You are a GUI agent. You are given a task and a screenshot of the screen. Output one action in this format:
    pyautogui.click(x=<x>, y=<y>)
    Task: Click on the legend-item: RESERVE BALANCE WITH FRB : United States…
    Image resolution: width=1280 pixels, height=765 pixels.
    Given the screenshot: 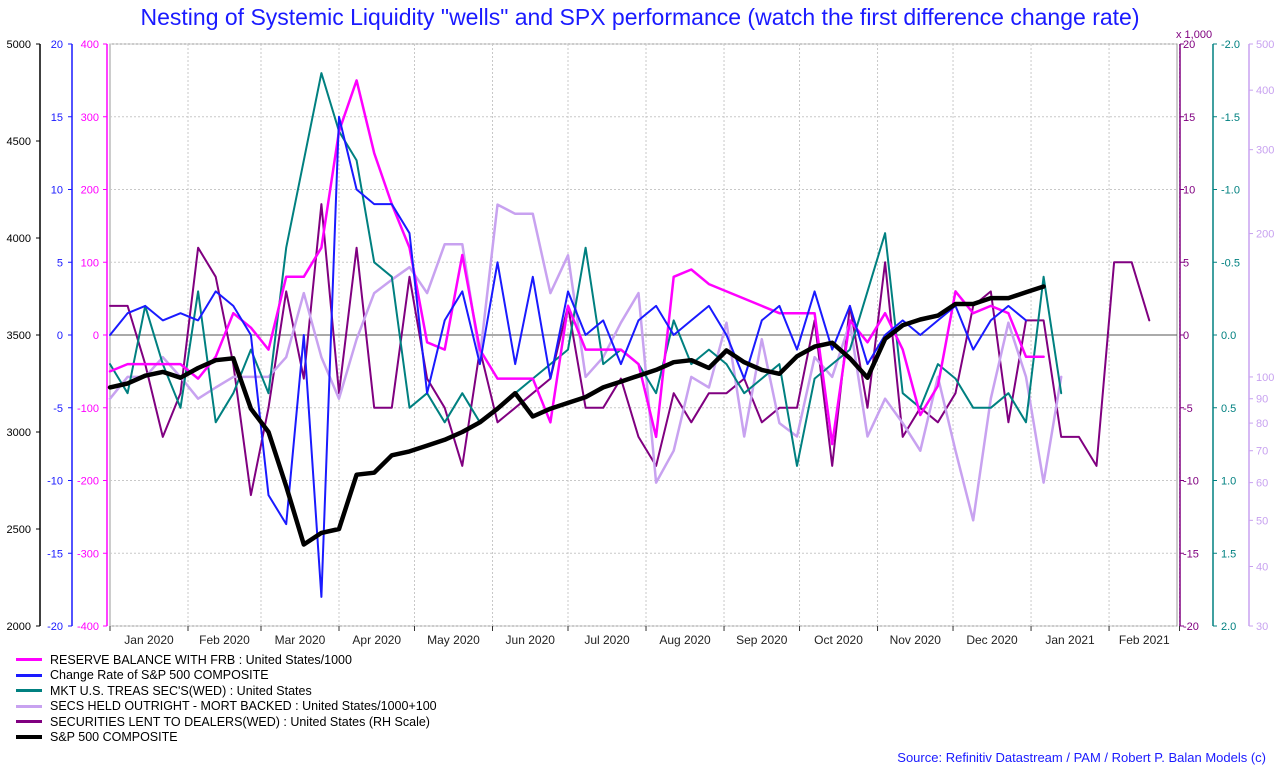 What is the action you would take?
    pyautogui.click(x=226, y=660)
    